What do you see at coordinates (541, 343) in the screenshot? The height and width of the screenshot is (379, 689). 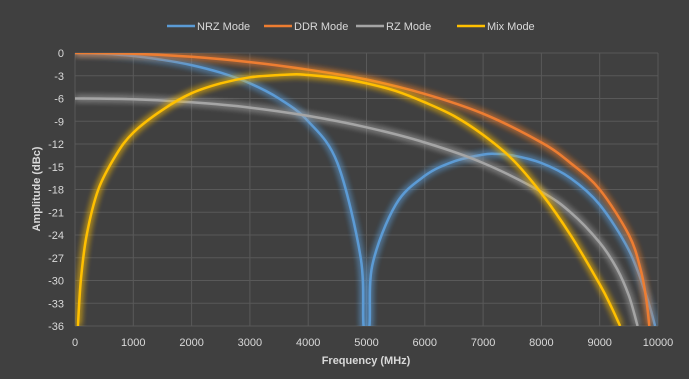 I see `x-tick-label: 8000` at bounding box center [541, 343].